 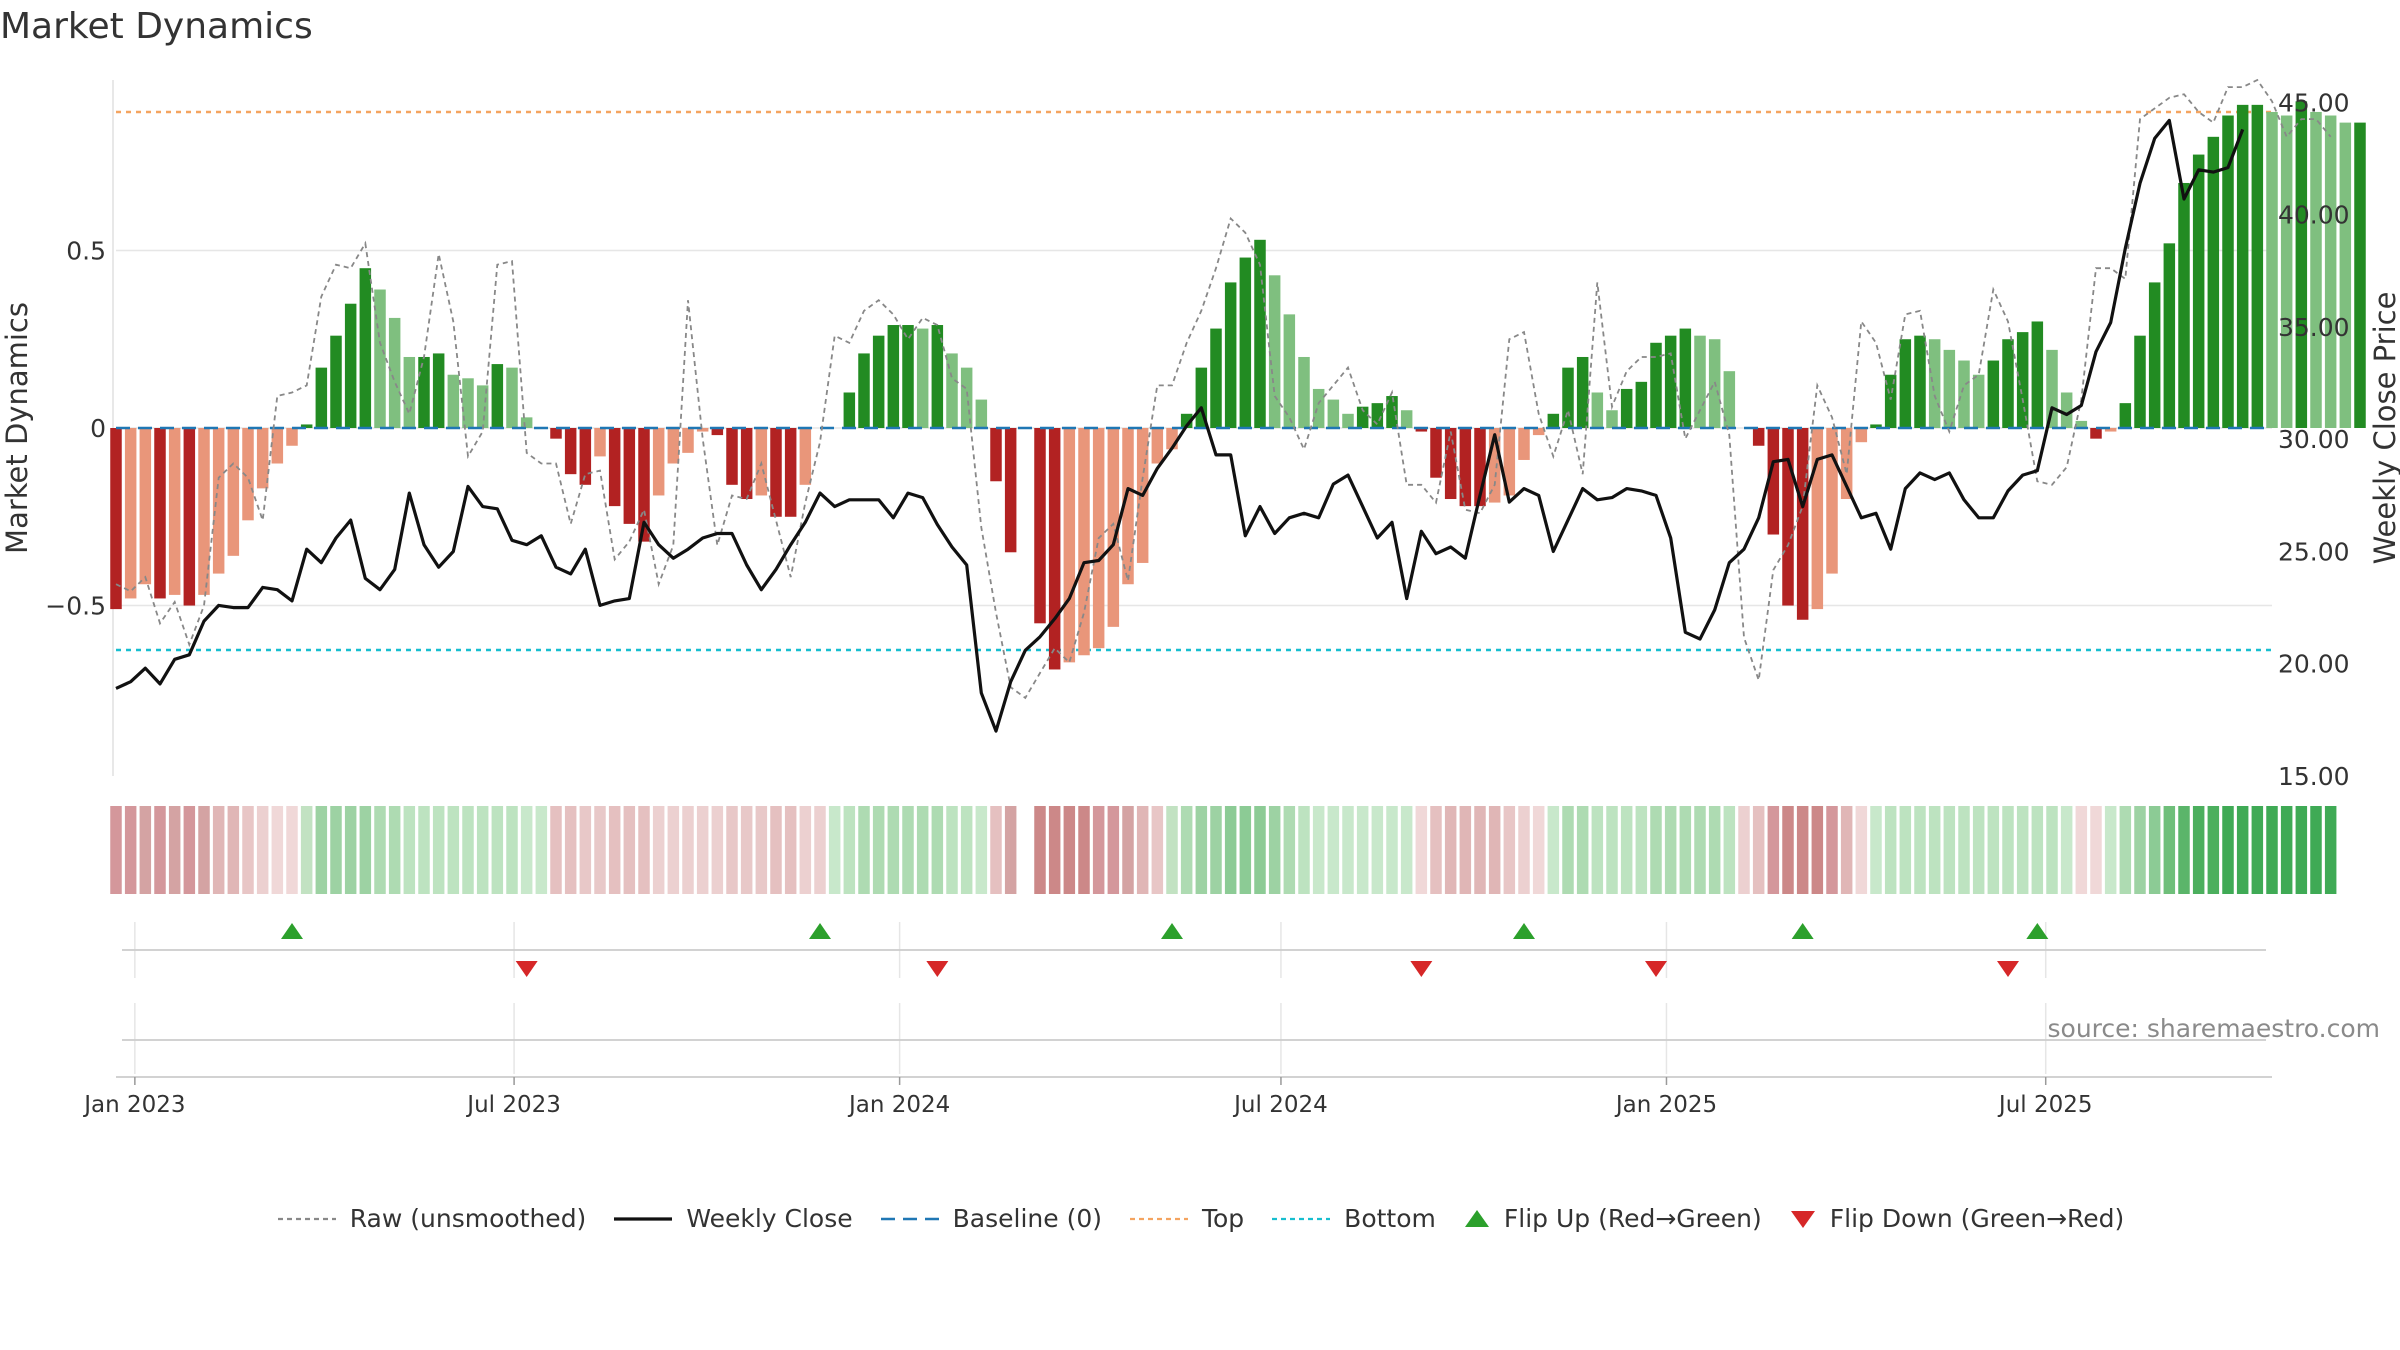 What do you see at coordinates (1280, 1105) in the screenshot?
I see `x-tick-label: Jul 2024` at bounding box center [1280, 1105].